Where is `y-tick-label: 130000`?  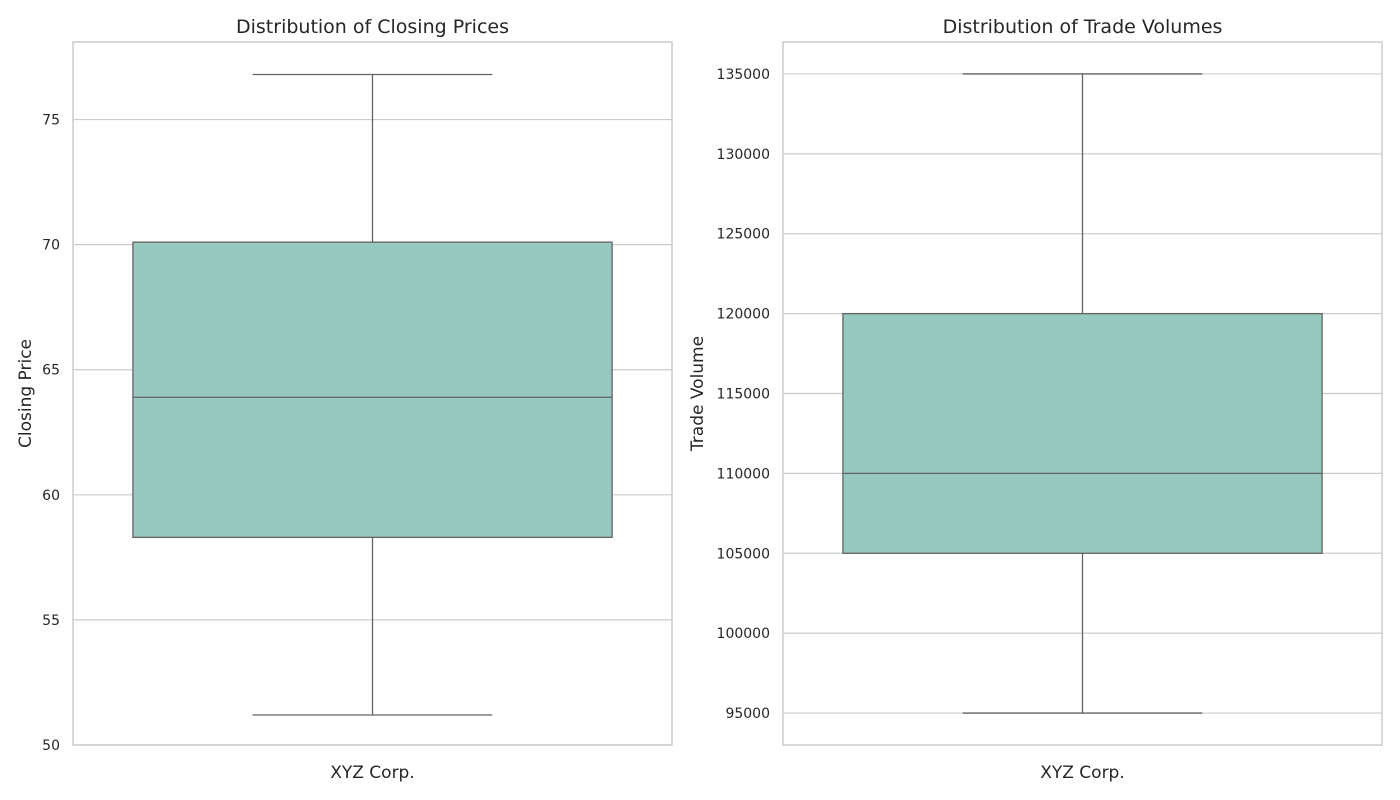 y-tick-label: 130000 is located at coordinates (743, 155).